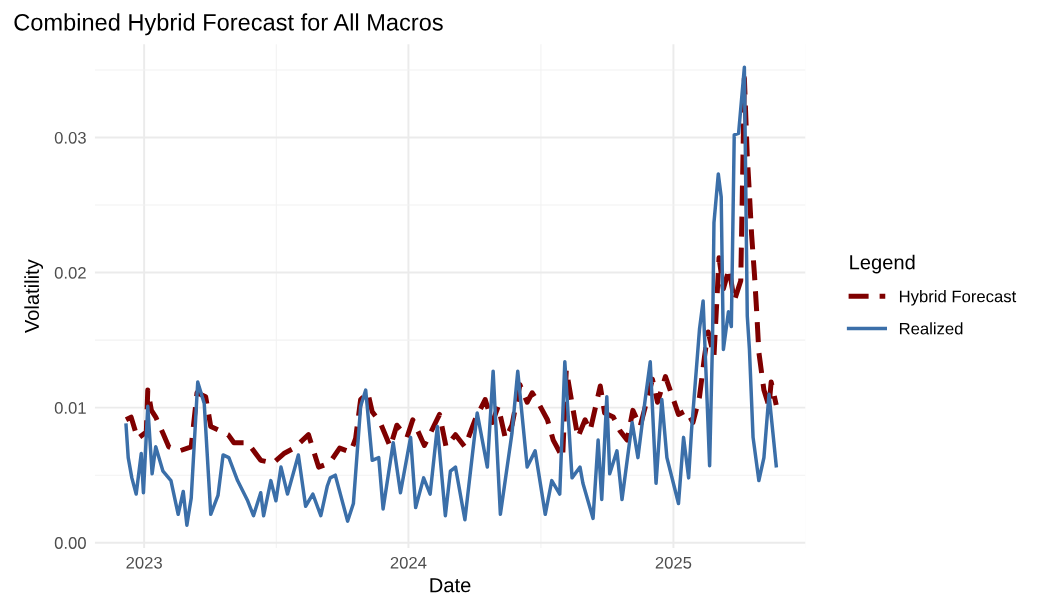 The width and height of the screenshot is (1043, 607). I want to click on y-tick-label: 0.01, so click(70, 408).